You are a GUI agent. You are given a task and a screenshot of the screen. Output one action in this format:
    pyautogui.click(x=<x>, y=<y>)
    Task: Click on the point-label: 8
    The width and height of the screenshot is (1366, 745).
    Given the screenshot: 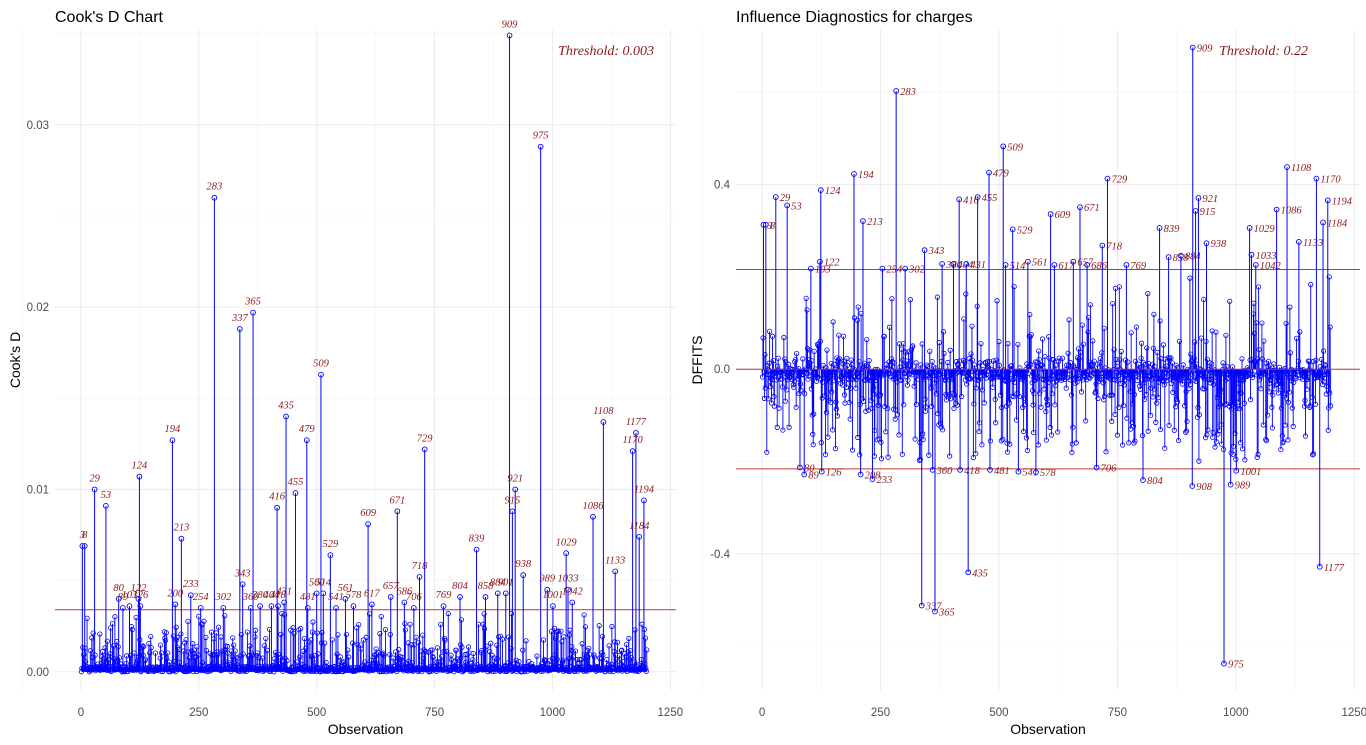 What is the action you would take?
    pyautogui.click(x=85, y=535)
    